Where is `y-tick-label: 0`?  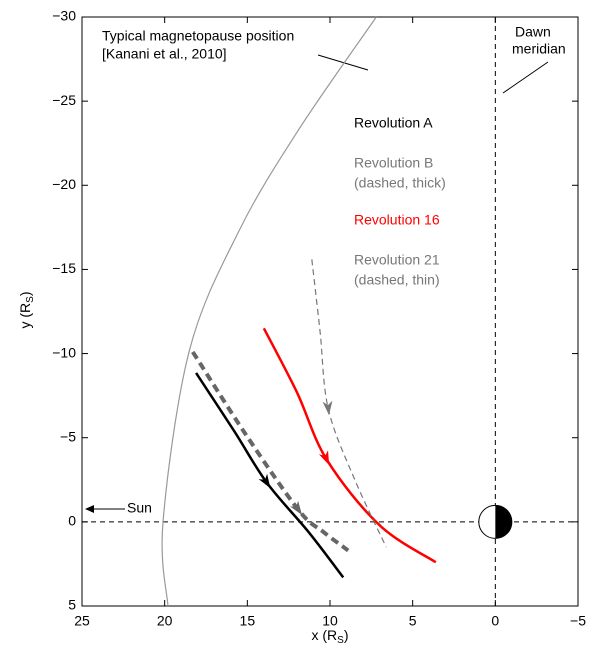
y-tick-label: 0 is located at coordinates (72, 521).